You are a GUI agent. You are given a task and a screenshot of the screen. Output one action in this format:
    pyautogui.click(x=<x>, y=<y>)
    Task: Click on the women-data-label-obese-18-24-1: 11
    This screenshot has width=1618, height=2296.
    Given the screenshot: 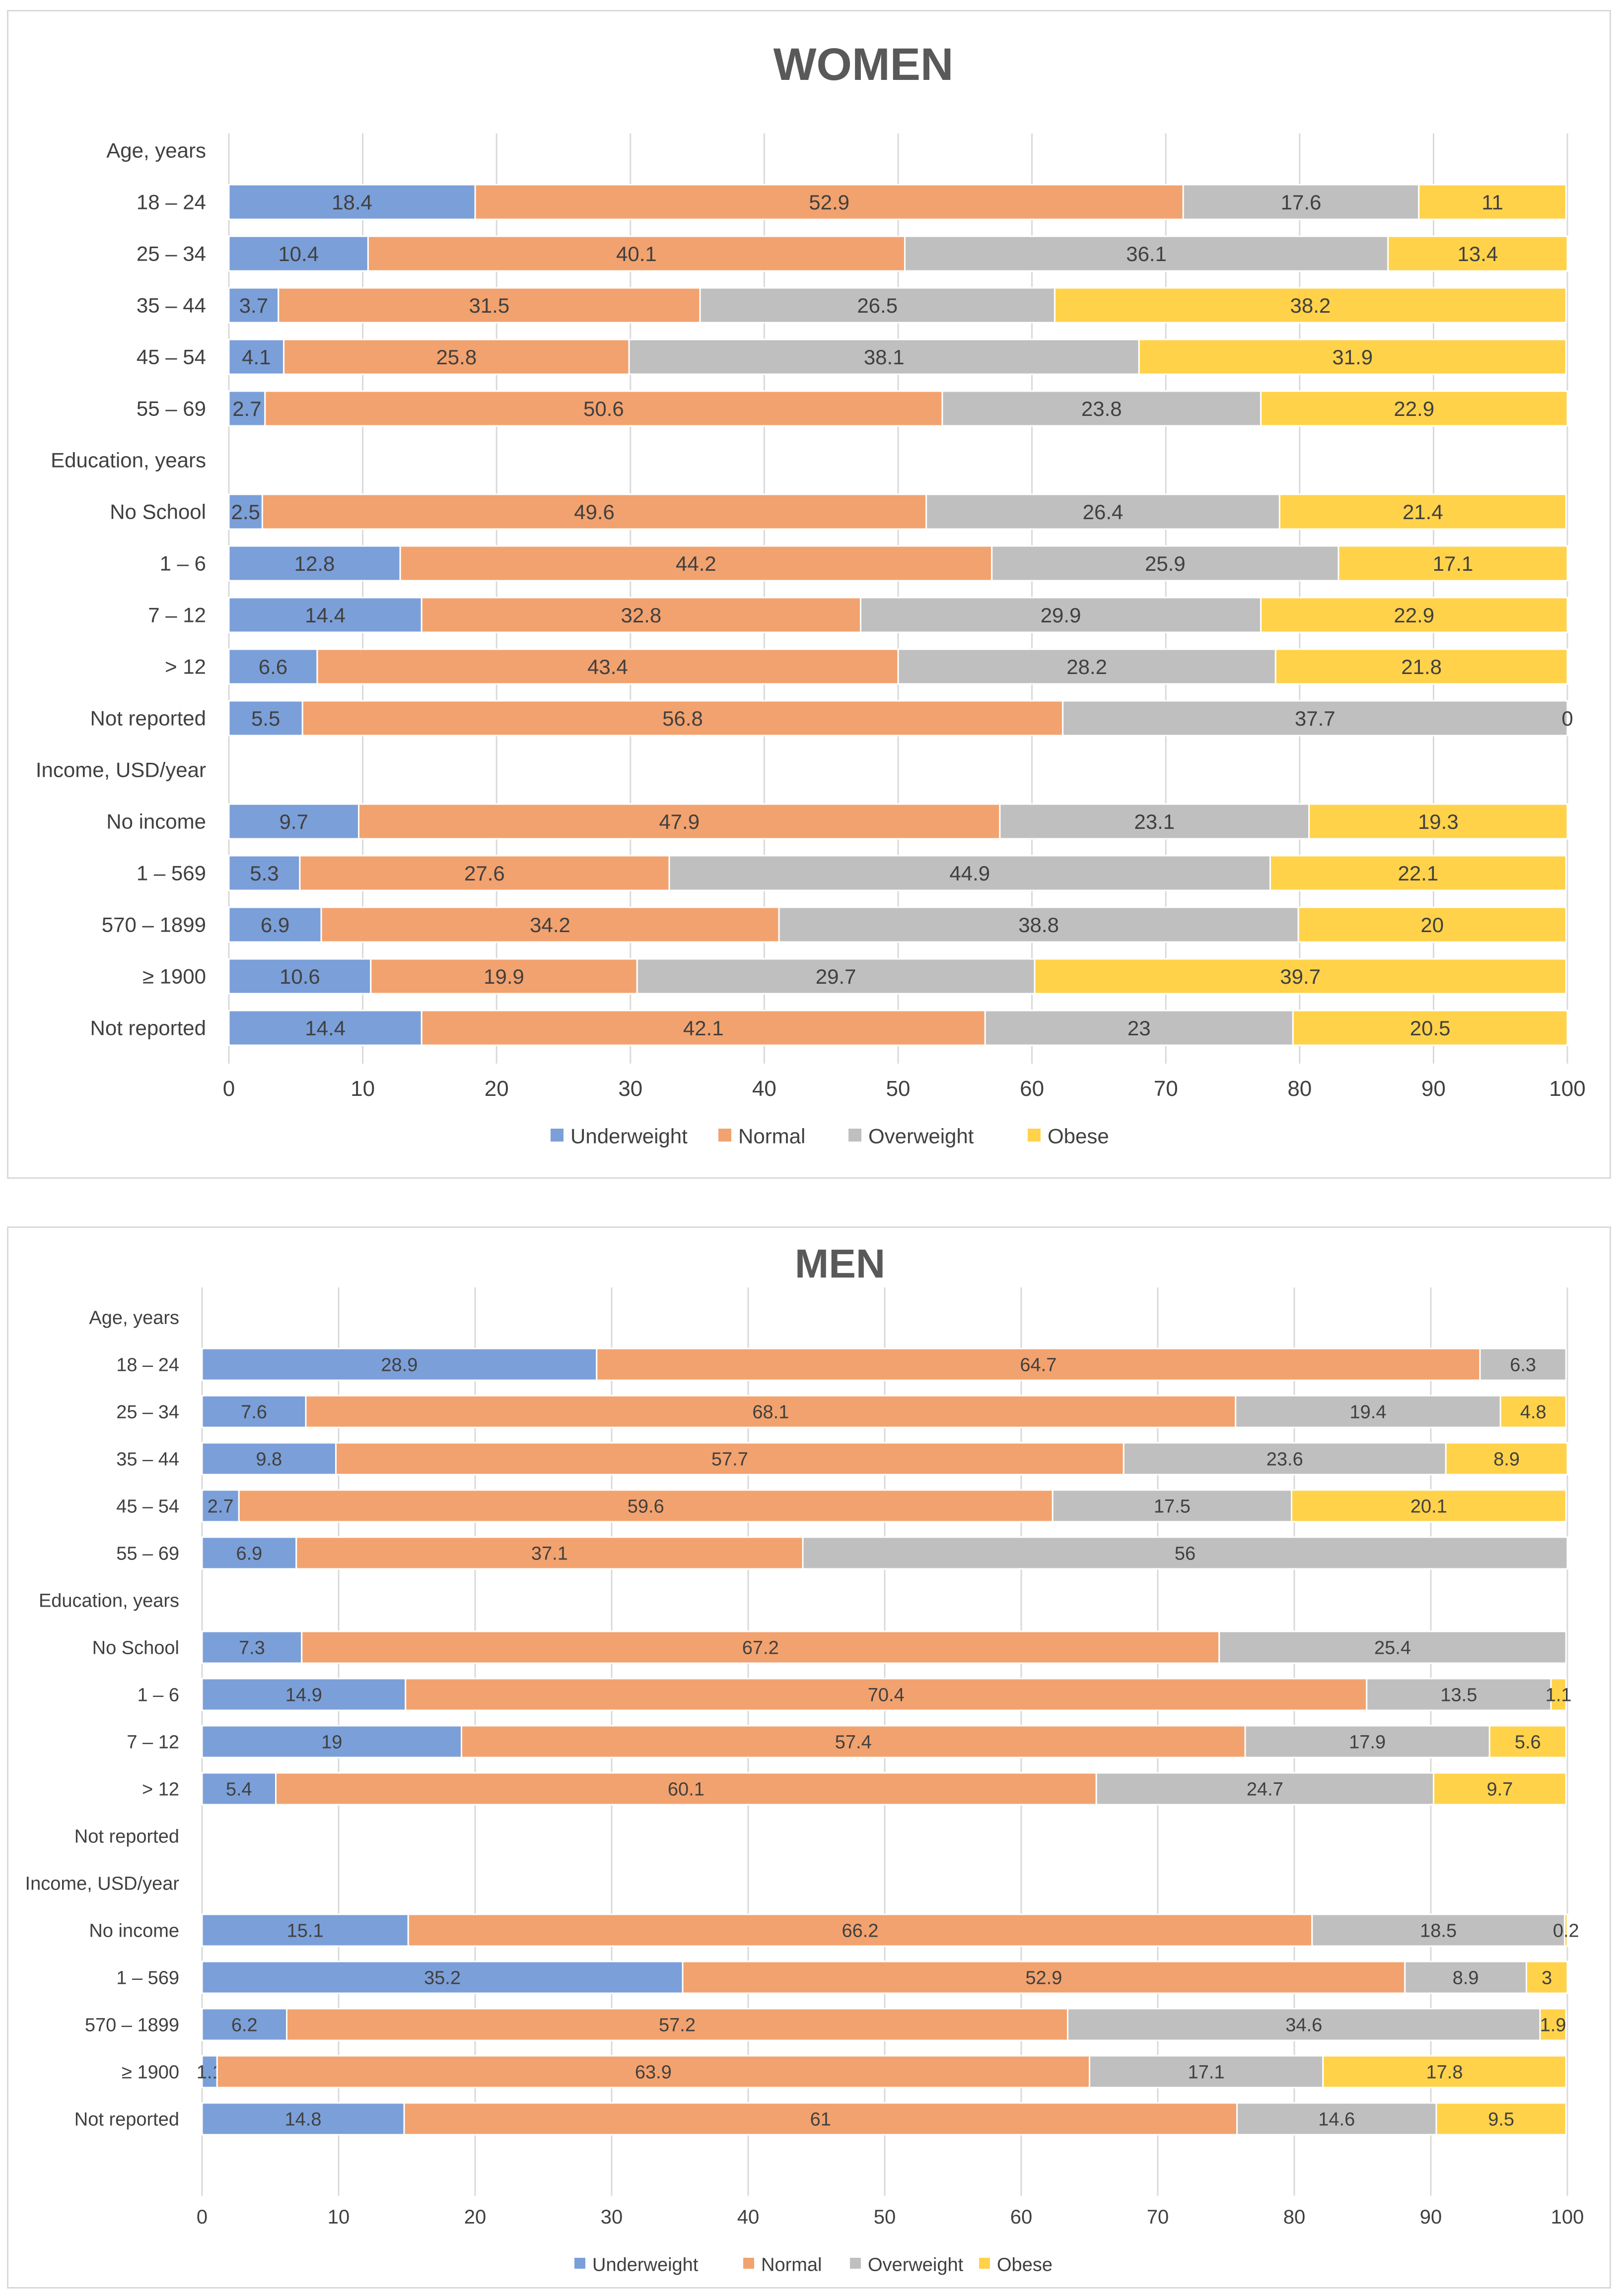 What is the action you would take?
    pyautogui.click(x=1492, y=202)
    